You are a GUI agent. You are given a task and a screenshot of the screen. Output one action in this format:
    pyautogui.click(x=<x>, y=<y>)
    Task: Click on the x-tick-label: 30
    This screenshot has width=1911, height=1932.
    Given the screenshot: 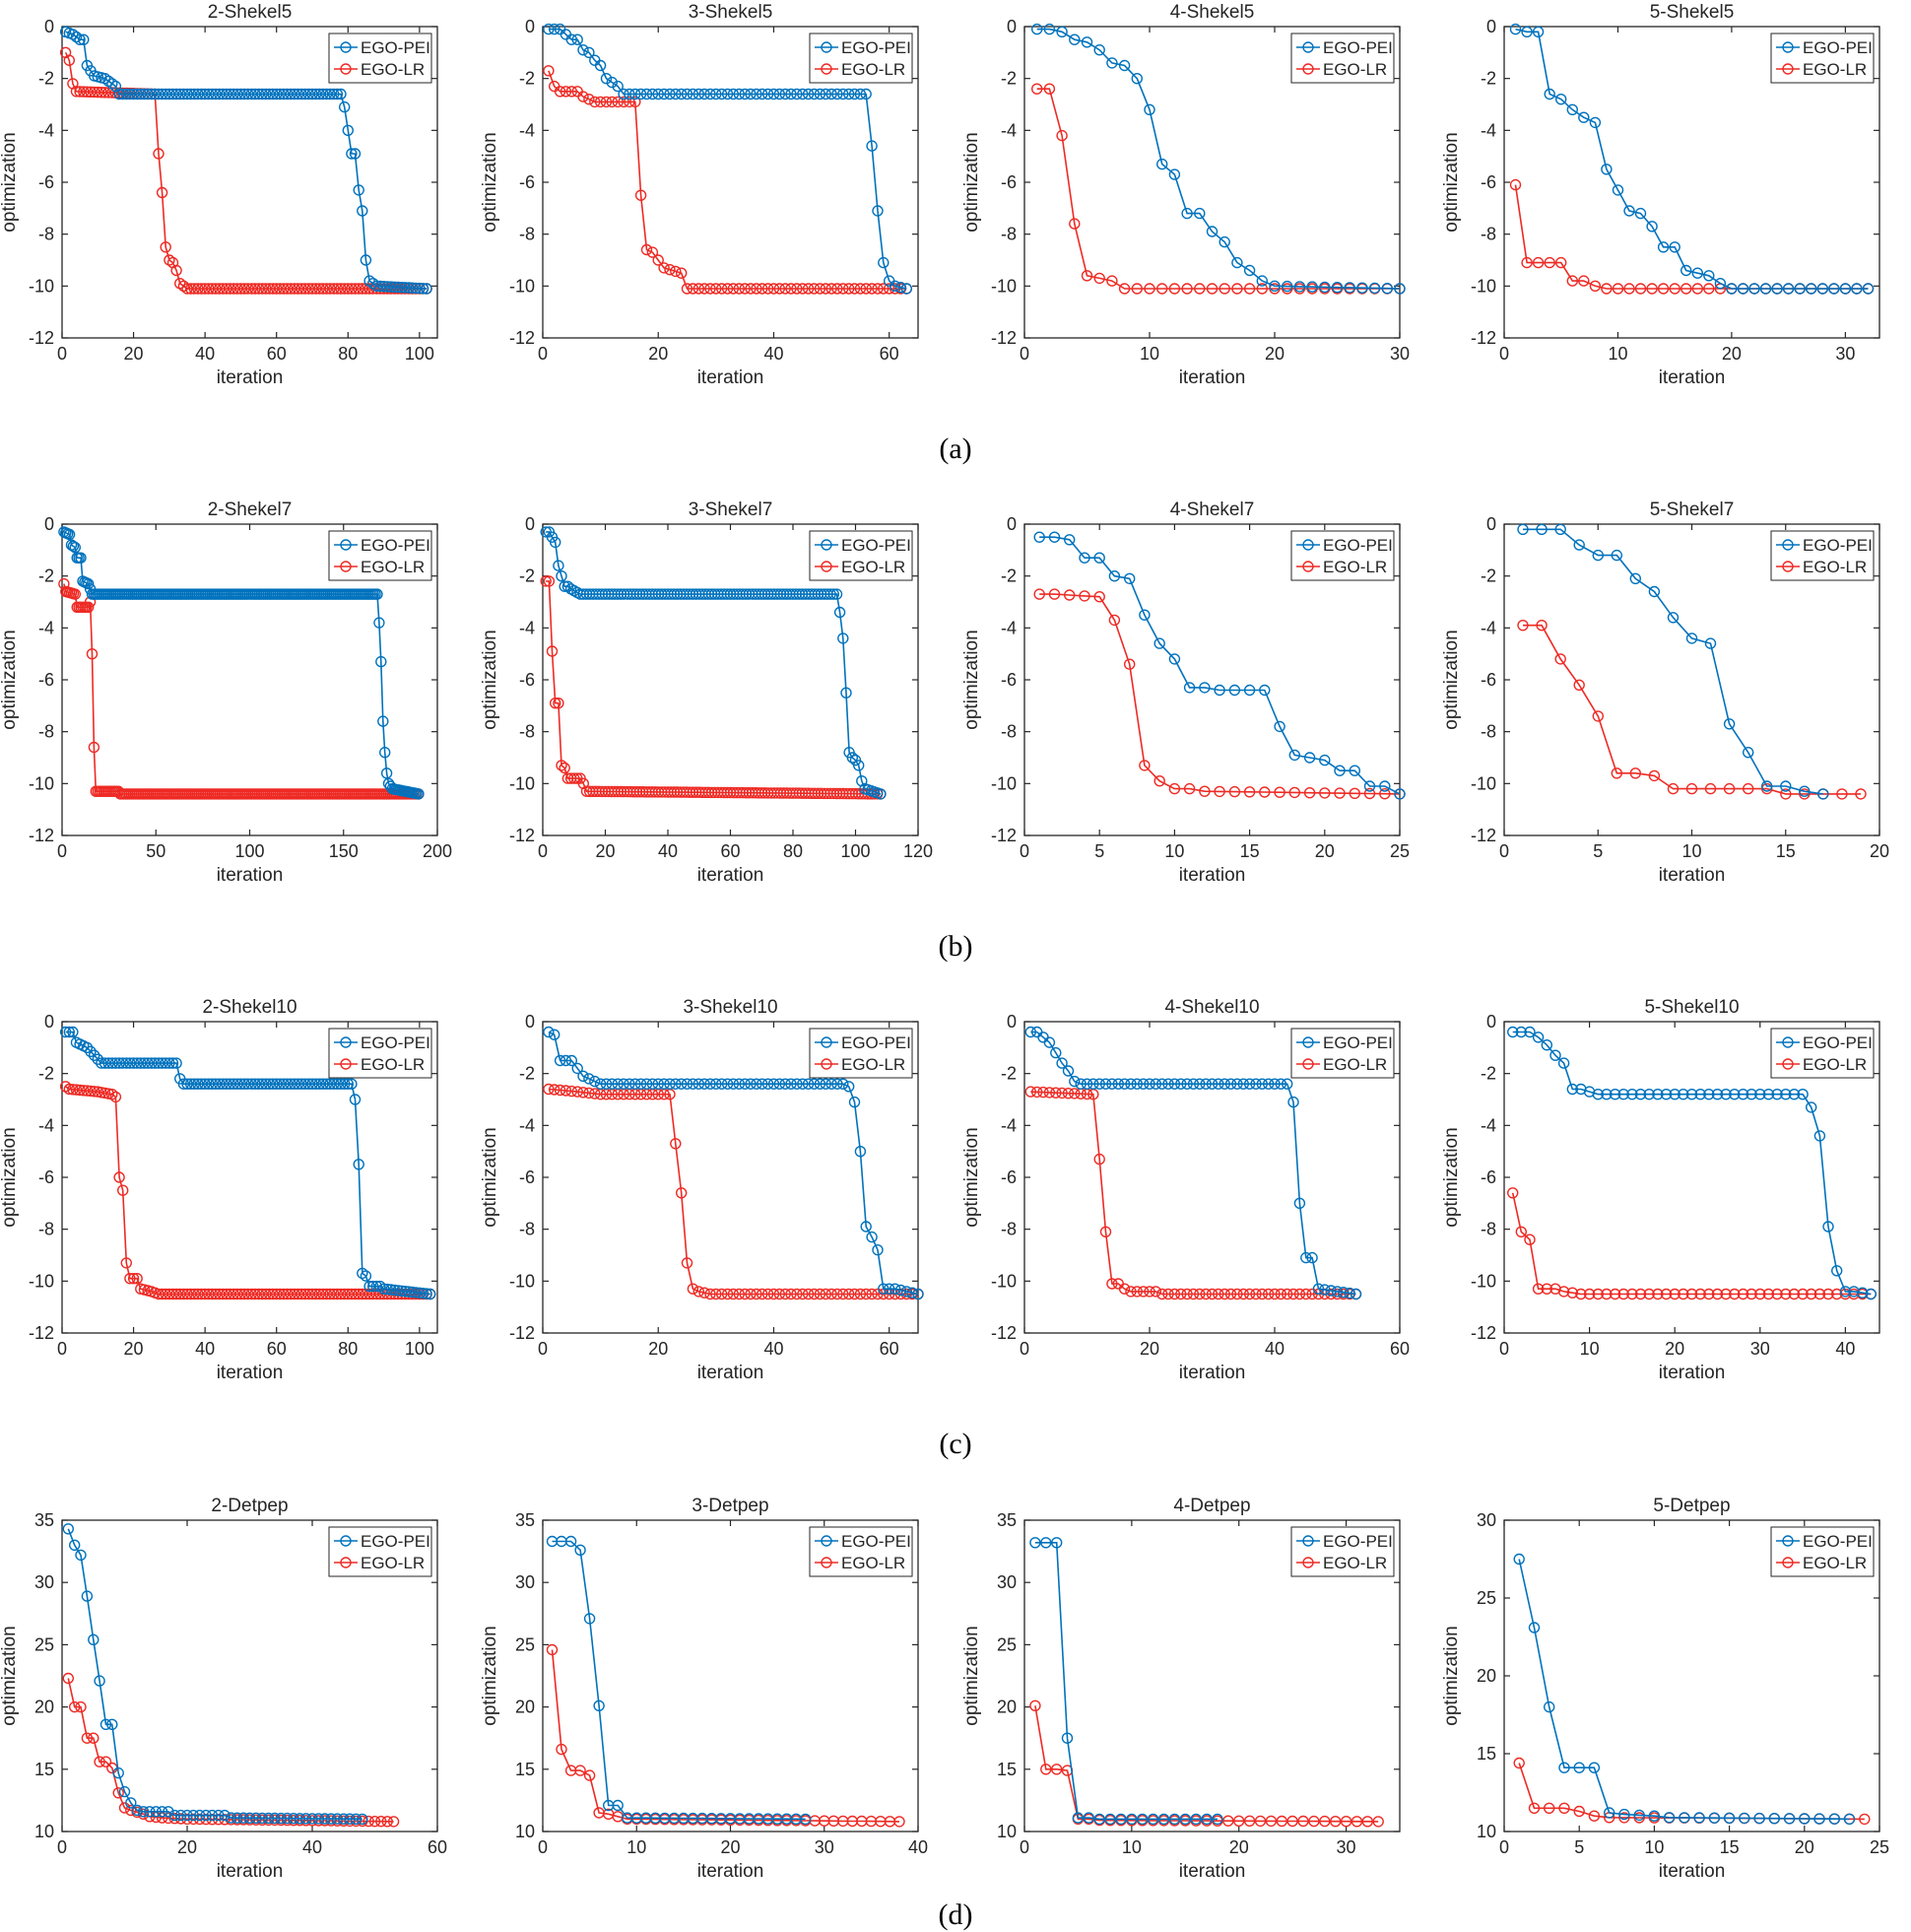 What is the action you would take?
    pyautogui.click(x=1400, y=354)
    